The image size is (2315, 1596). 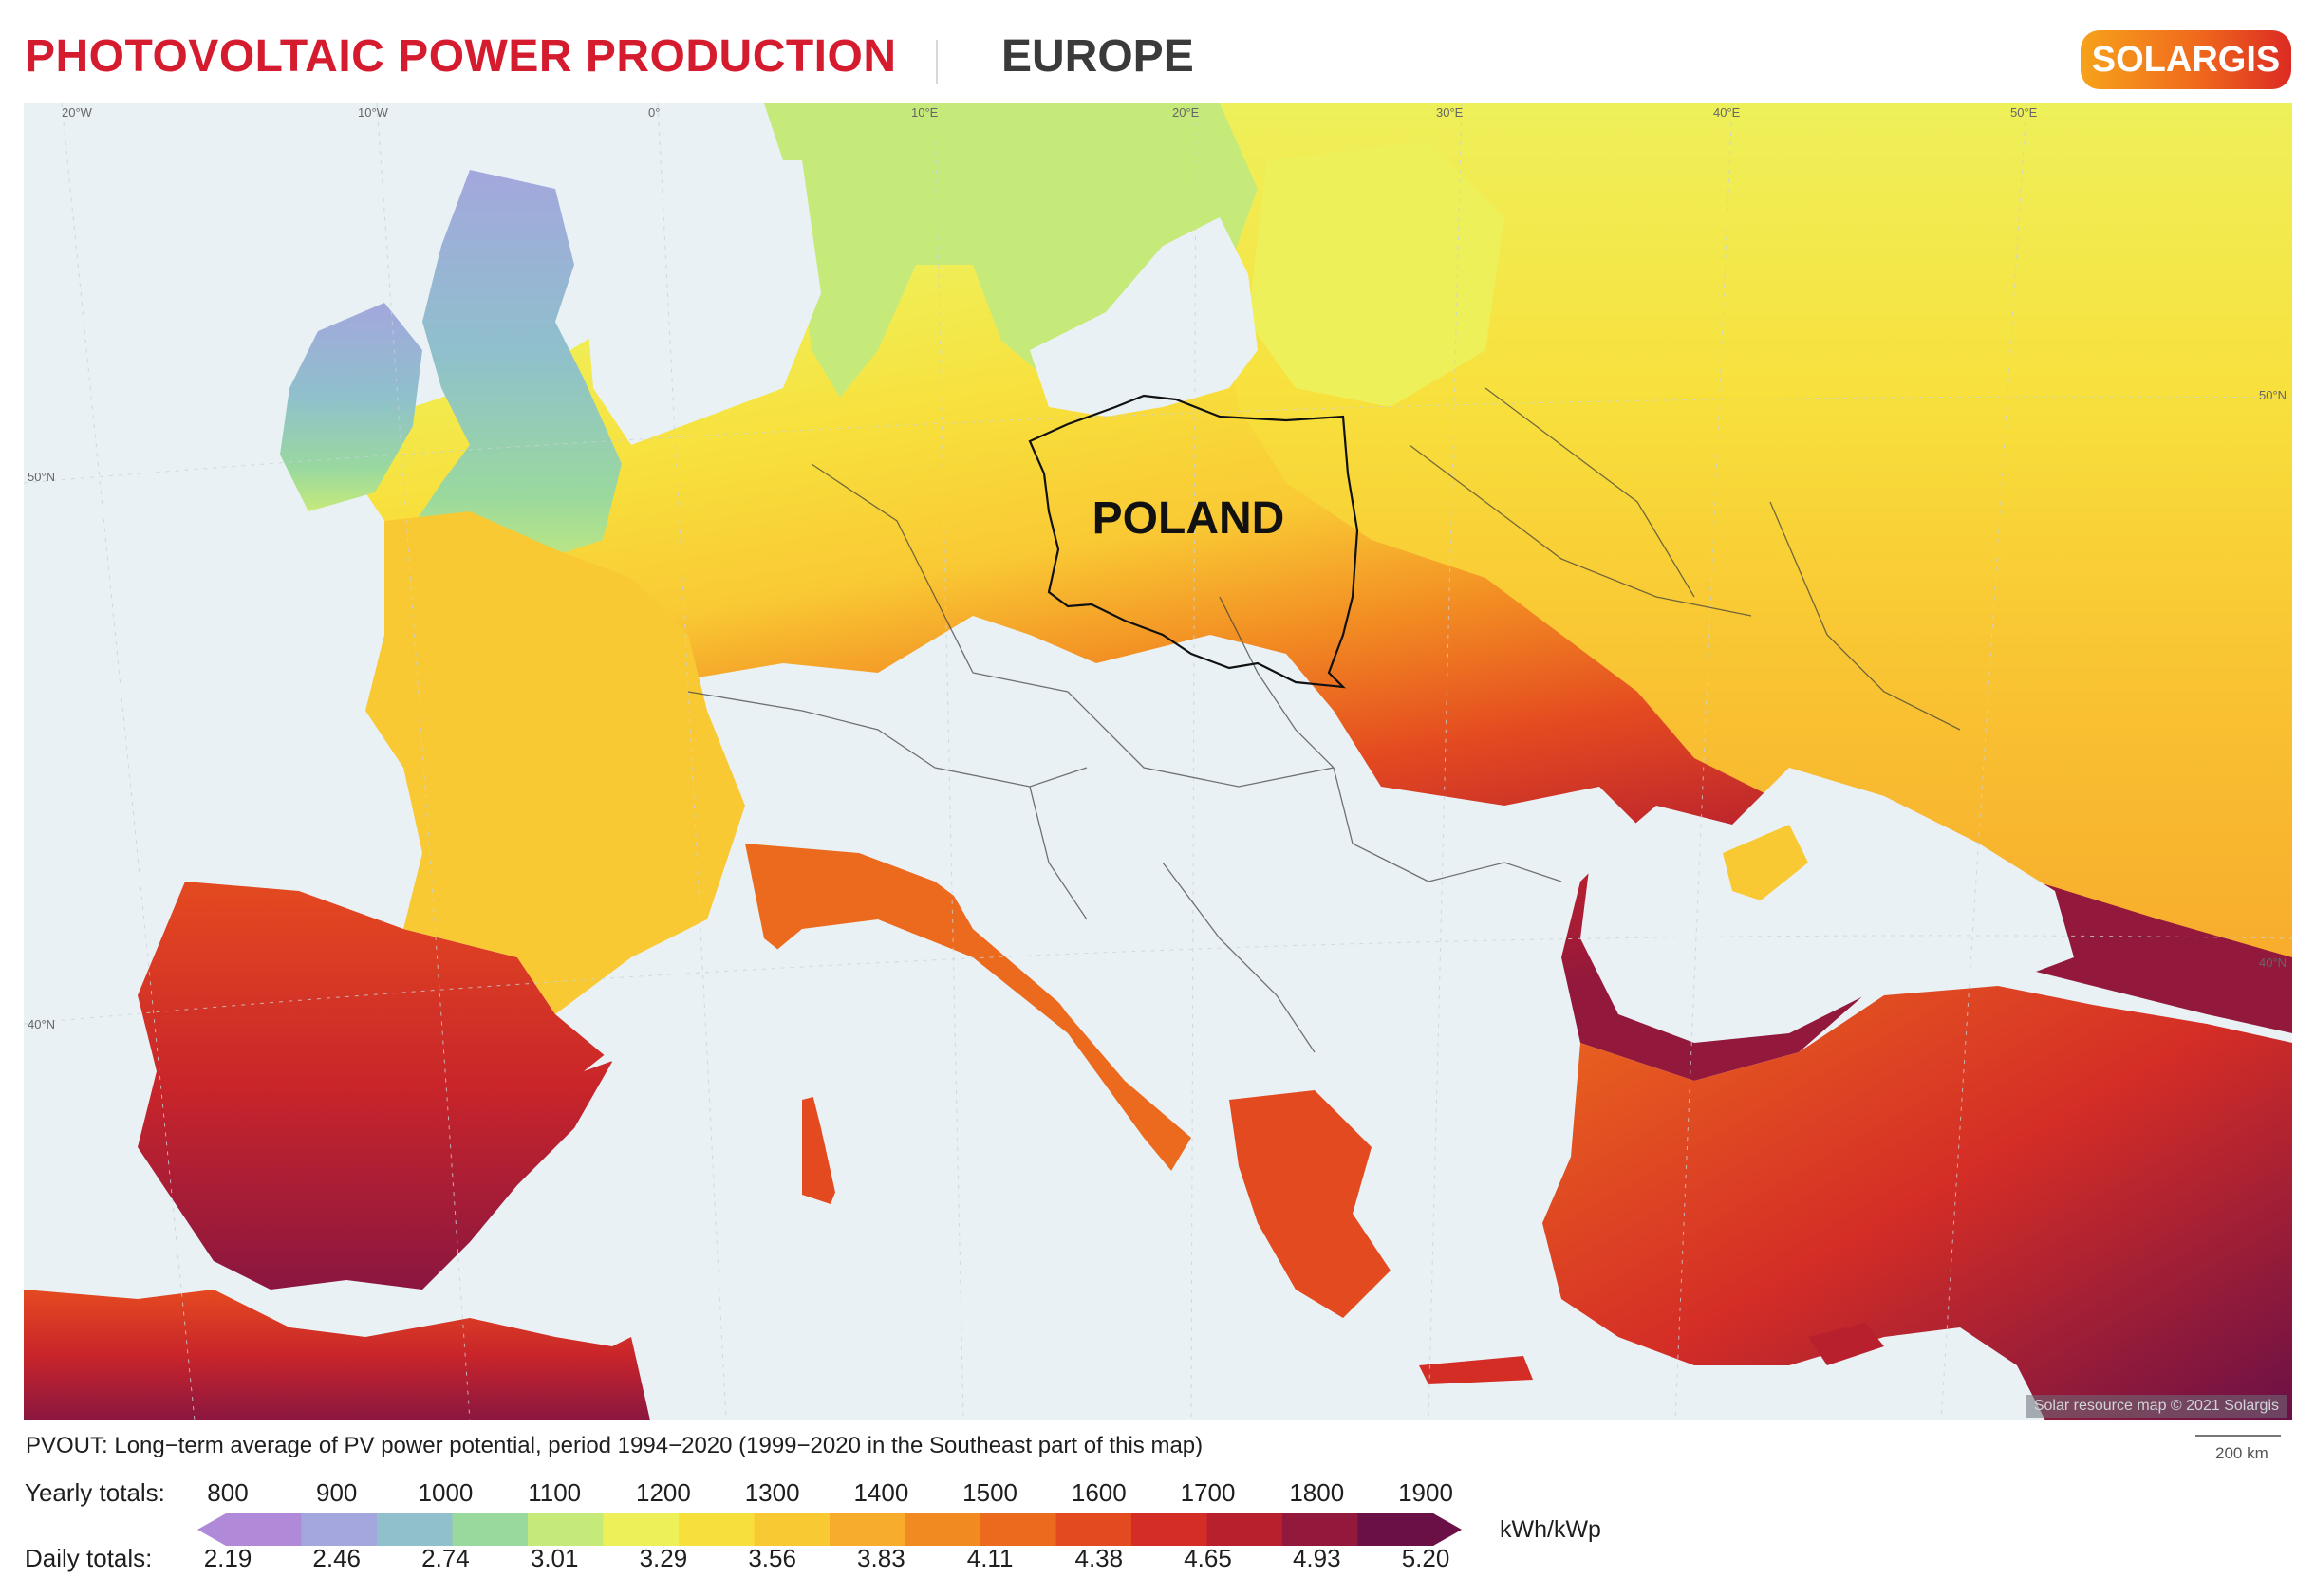 What do you see at coordinates (663, 1558) in the screenshot?
I see `daily-tick-label: 3.29` at bounding box center [663, 1558].